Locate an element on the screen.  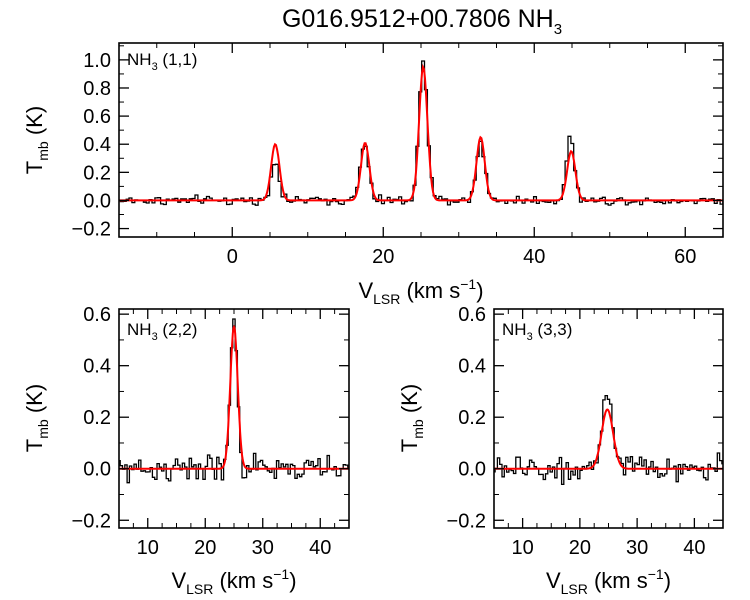
panel-label: NH3 (3,3) is located at coordinates (537, 331).